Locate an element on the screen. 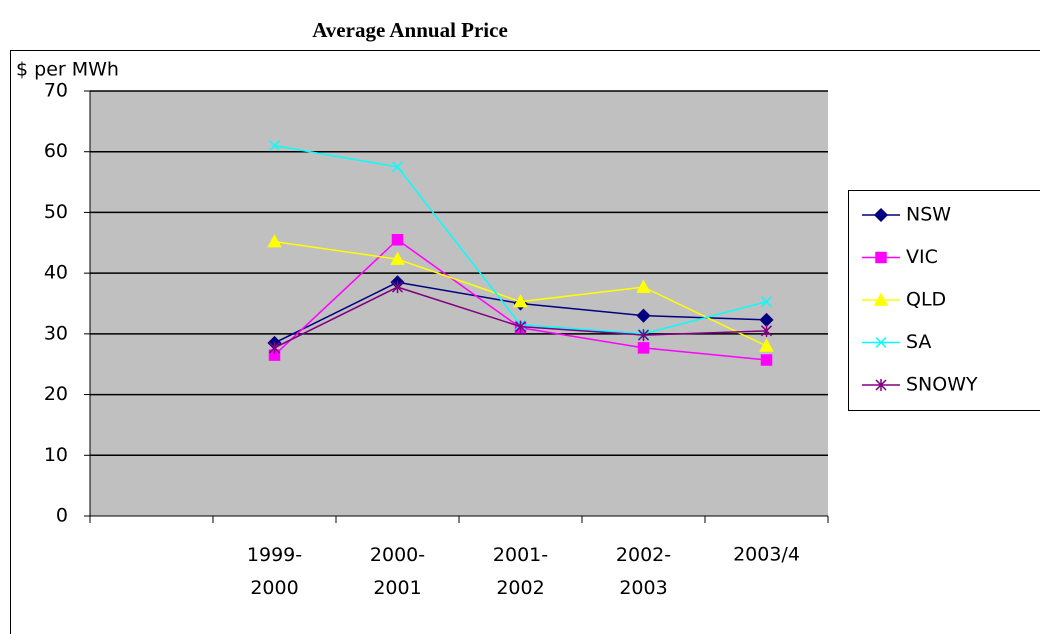 The width and height of the screenshot is (1040, 634). x-tick-label: 2001-2002 is located at coordinates (520, 571).